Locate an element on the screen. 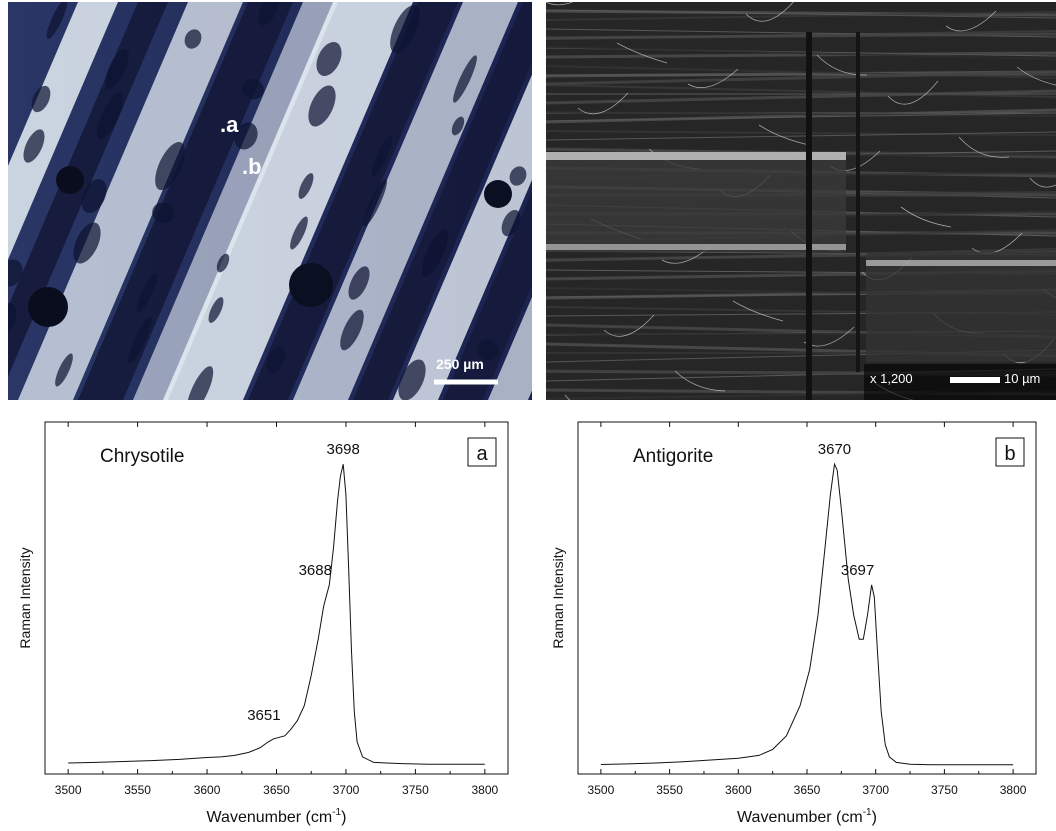  chart-b-xtick-label: 3800 is located at coordinates (1013, 790).